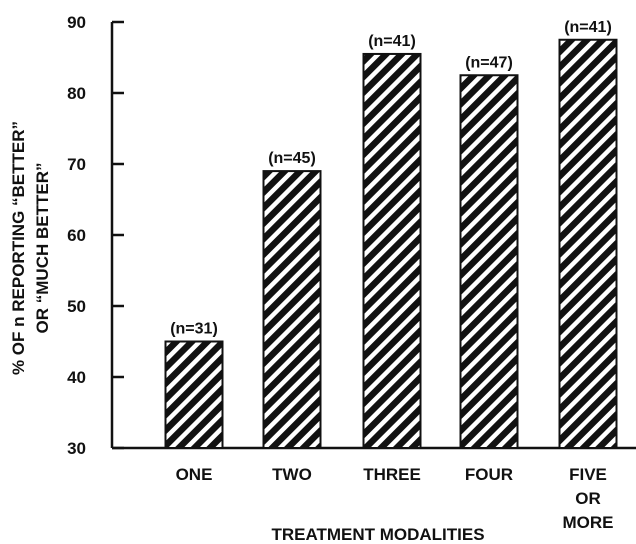 Image resolution: width=636 pixels, height=544 pixels. I want to click on y-tick-label: 90, so click(76, 22).